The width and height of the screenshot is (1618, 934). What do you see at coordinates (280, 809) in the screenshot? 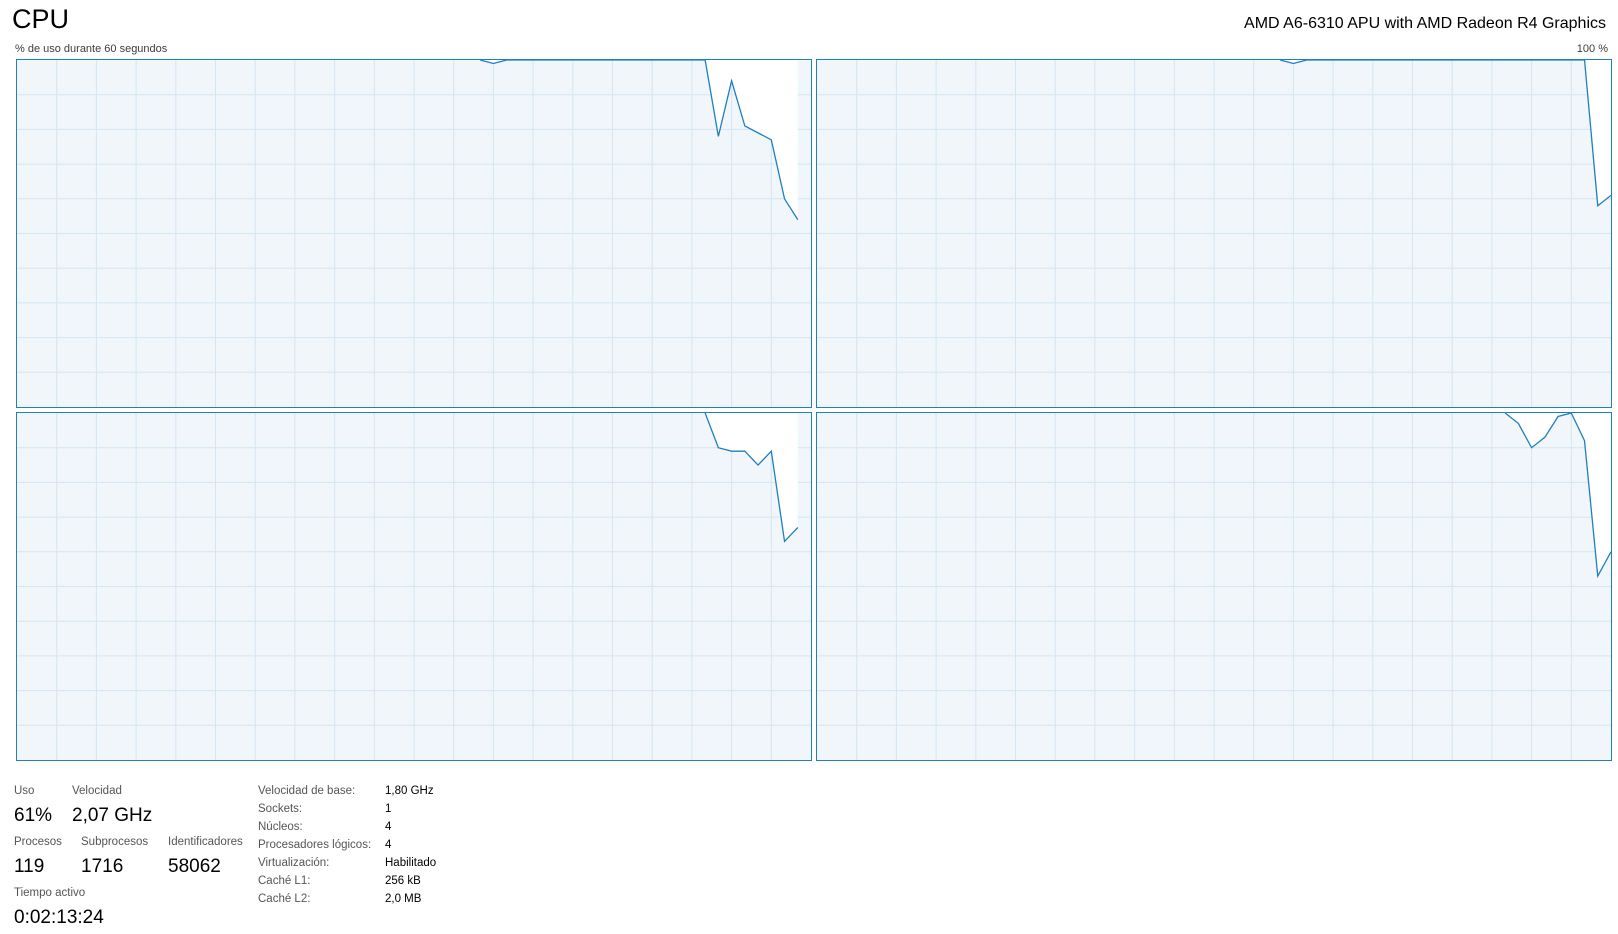
I see `sockets-label: Sockets:` at bounding box center [280, 809].